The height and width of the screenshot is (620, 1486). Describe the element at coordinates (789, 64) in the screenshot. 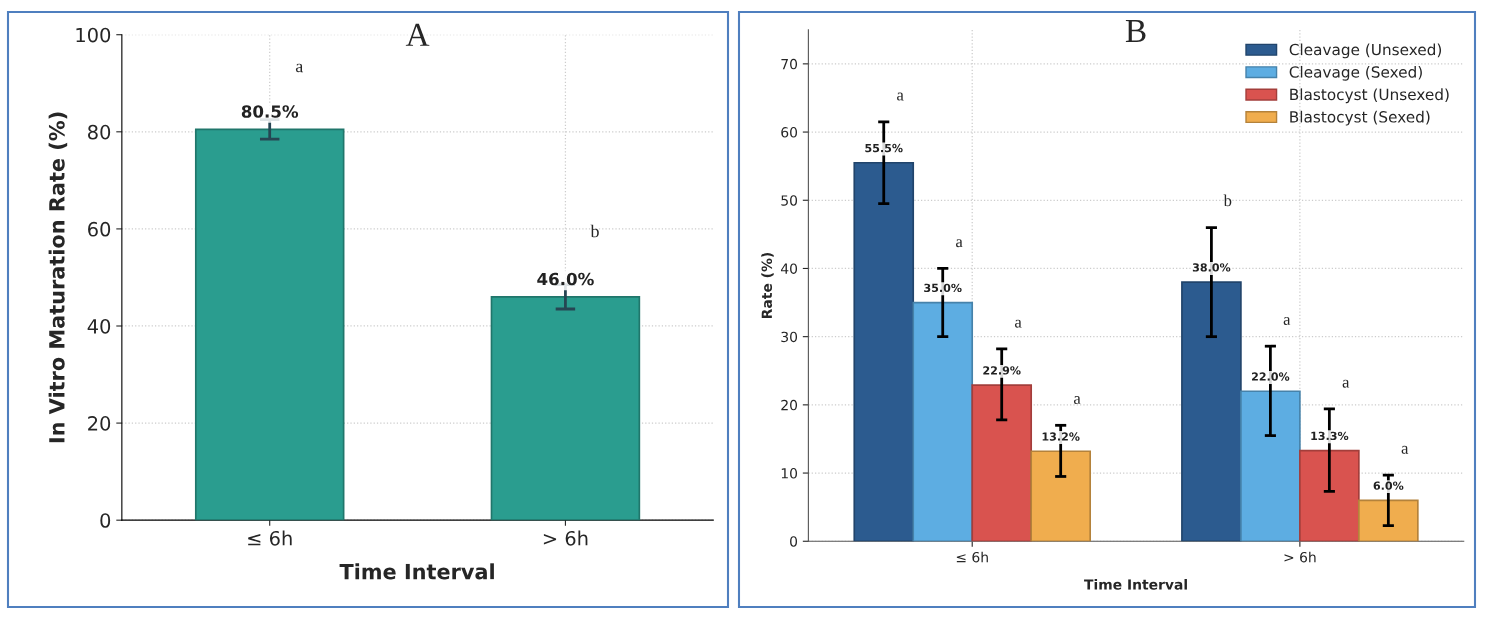

I see `y-tick-label: 70` at that location.